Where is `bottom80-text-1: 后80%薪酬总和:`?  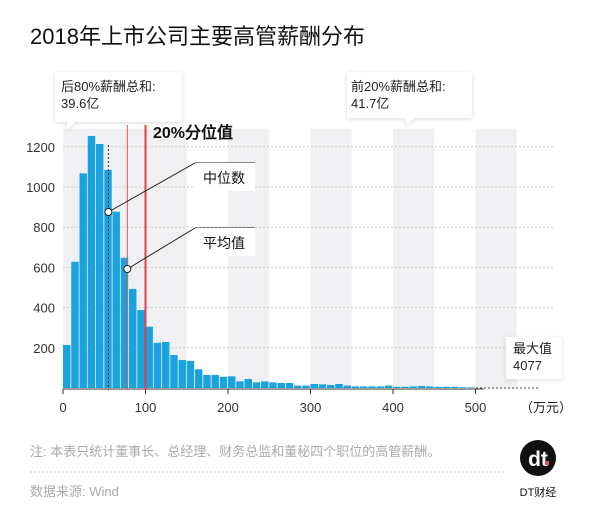 bottom80-text-1: 后80%薪酬总和: is located at coordinates (108, 86).